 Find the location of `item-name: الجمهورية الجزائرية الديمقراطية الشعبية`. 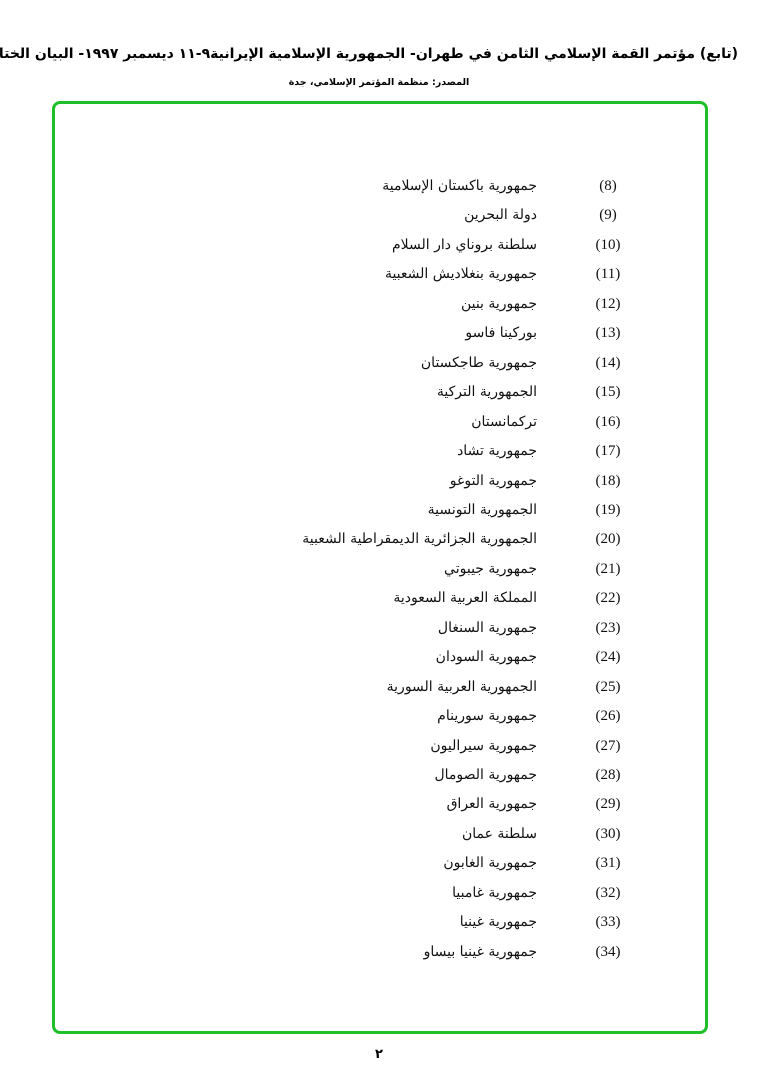

item-name: الجمهورية الجزائرية الديمقراطية الشعبية is located at coordinates (419, 539).